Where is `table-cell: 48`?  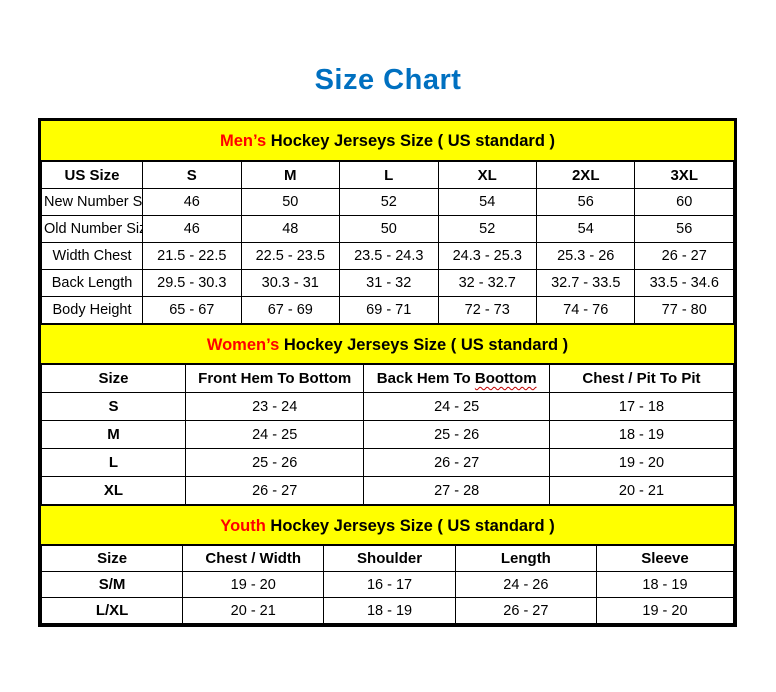 table-cell: 48 is located at coordinates (290, 229).